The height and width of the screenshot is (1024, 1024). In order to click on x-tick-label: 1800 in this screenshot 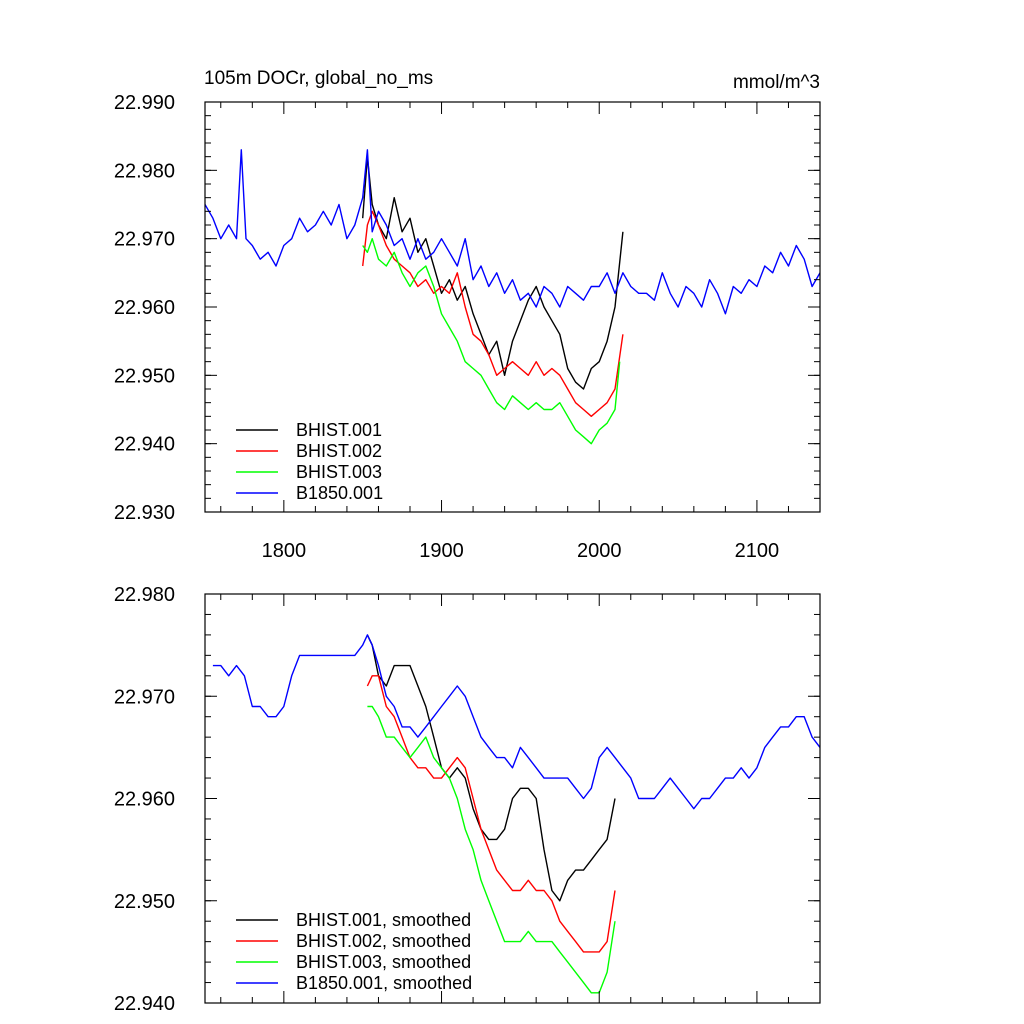, I will do `click(284, 551)`.